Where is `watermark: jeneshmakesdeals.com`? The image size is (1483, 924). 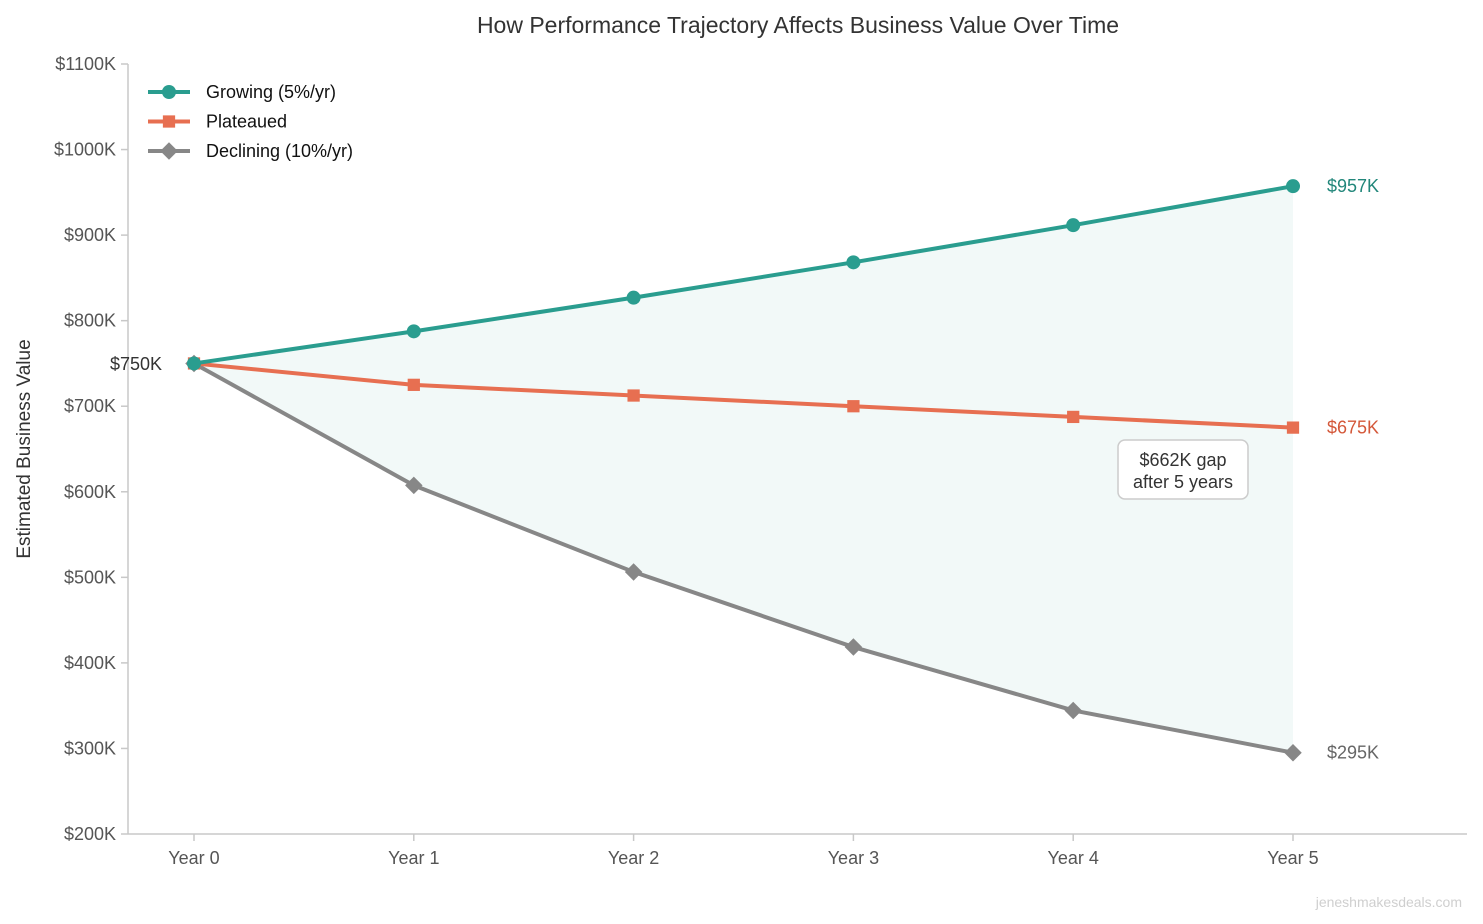 watermark: jeneshmakesdeals.com is located at coordinates (1388, 902).